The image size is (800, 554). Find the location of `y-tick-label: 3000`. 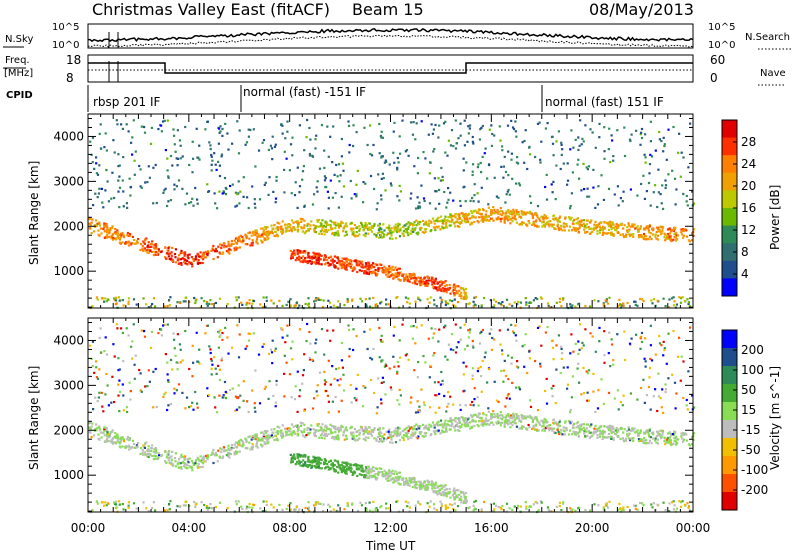

y-tick-label: 3000 is located at coordinates (68, 181).